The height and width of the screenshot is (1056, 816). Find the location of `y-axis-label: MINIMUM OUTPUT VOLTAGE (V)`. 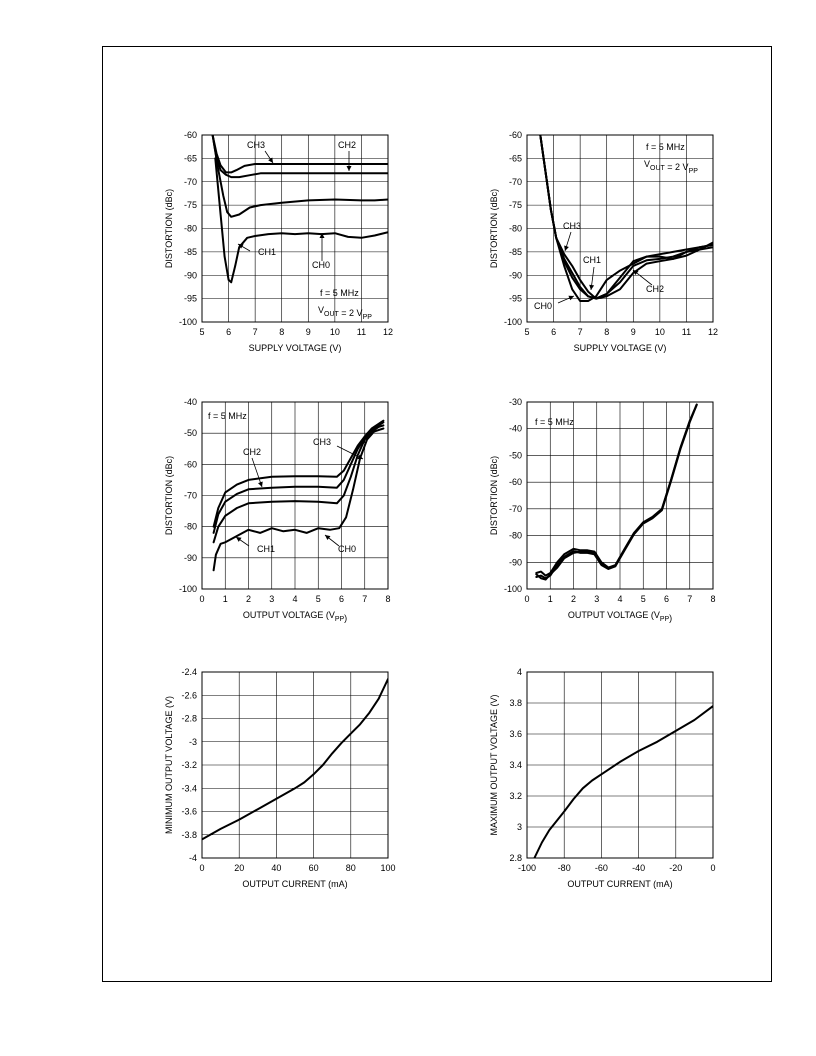

y-axis-label: MINIMUM OUTPUT VOLTAGE (V) is located at coordinates (169, 765).